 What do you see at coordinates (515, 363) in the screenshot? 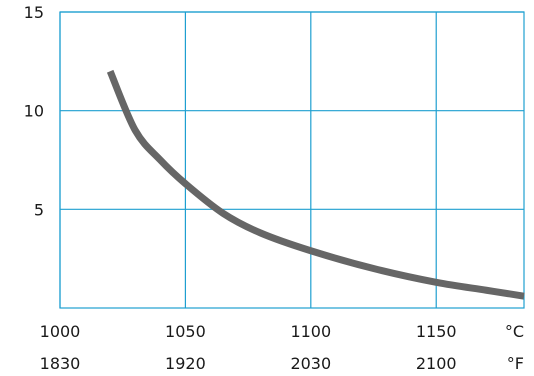
I see `x-unit-secondary-label: °F` at bounding box center [515, 363].